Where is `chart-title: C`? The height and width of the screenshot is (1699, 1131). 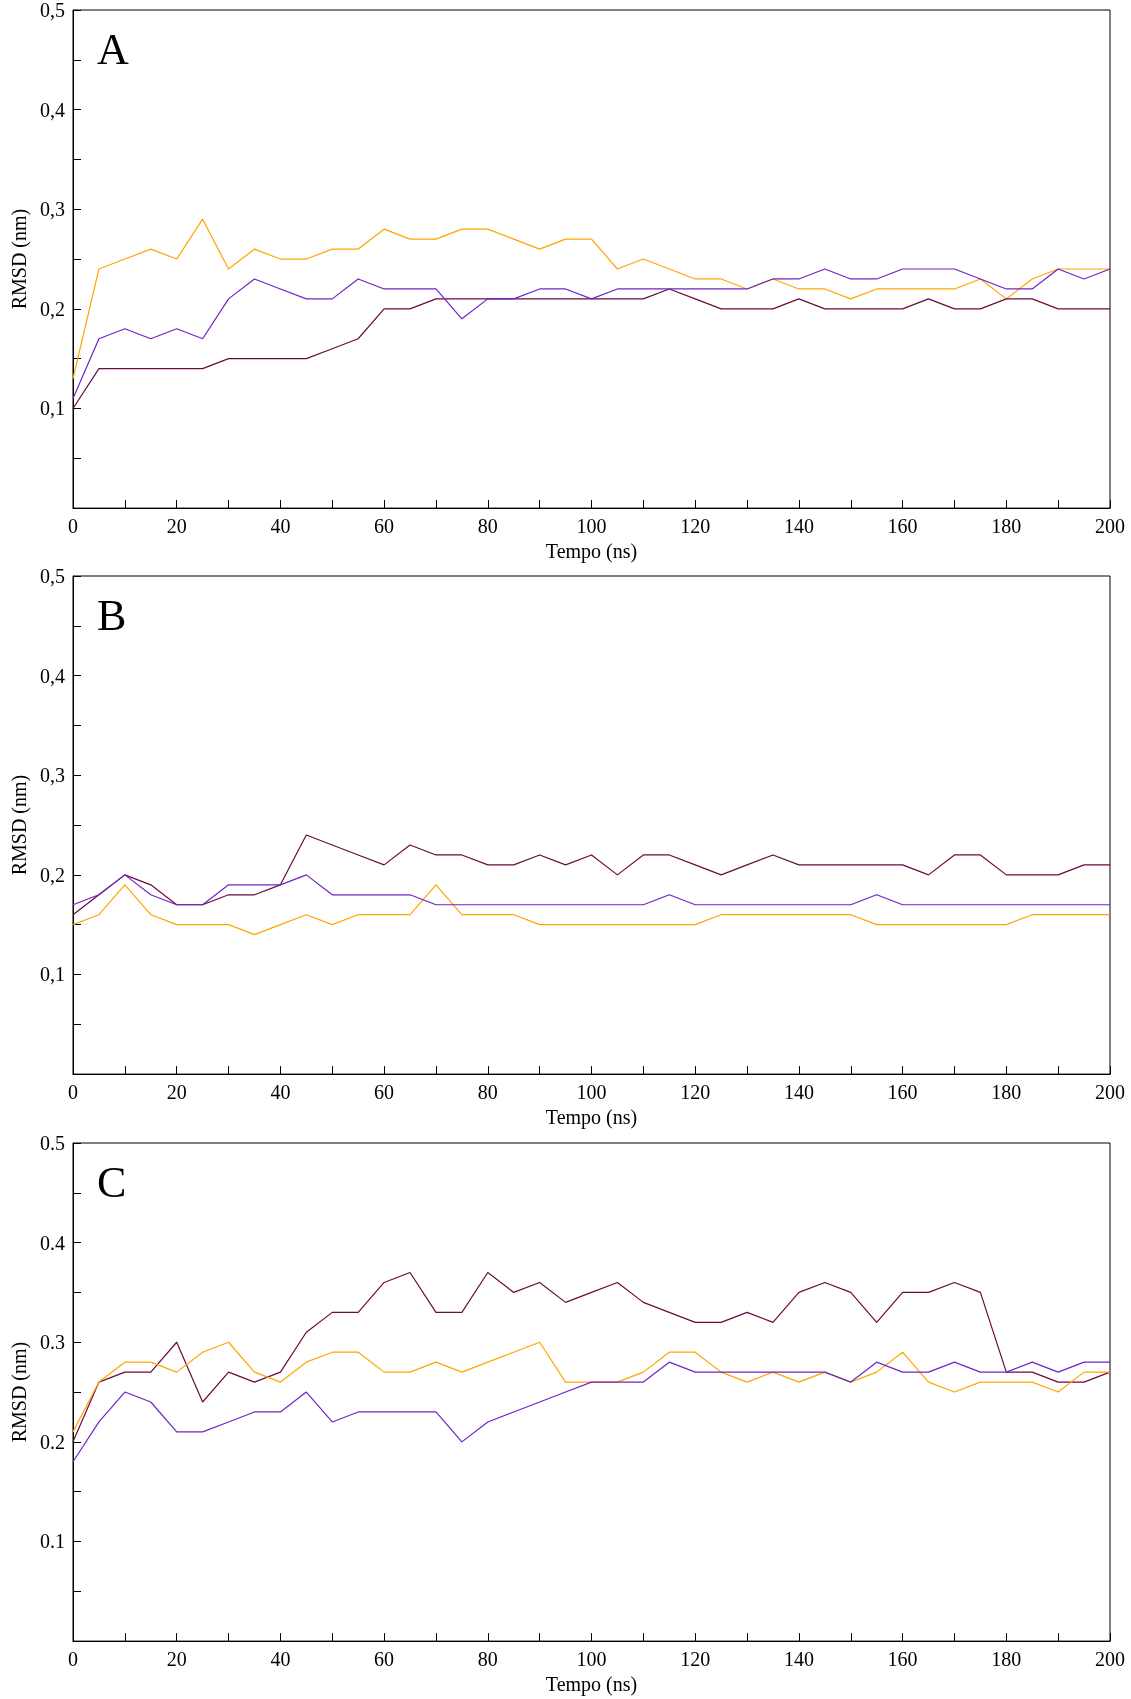 chart-title: C is located at coordinates (112, 1182).